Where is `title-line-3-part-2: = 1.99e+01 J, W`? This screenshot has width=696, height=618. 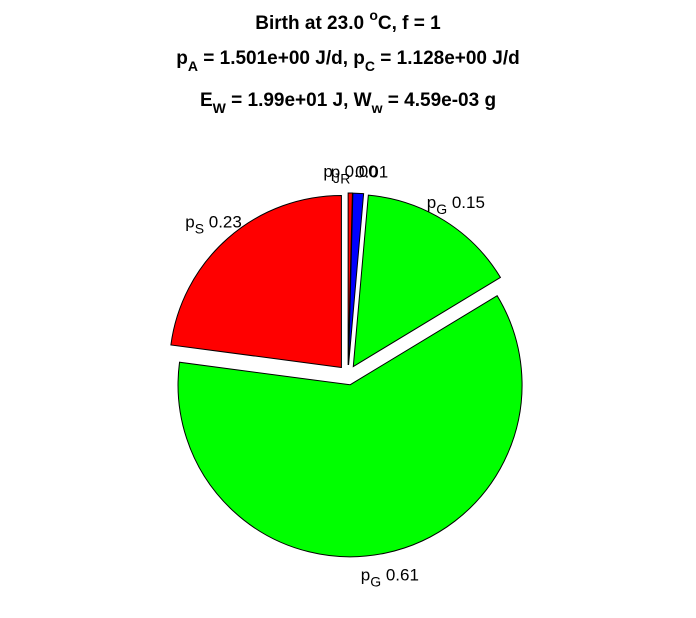 title-line-3-part-2: = 1.99e+01 J, W is located at coordinates (299, 100).